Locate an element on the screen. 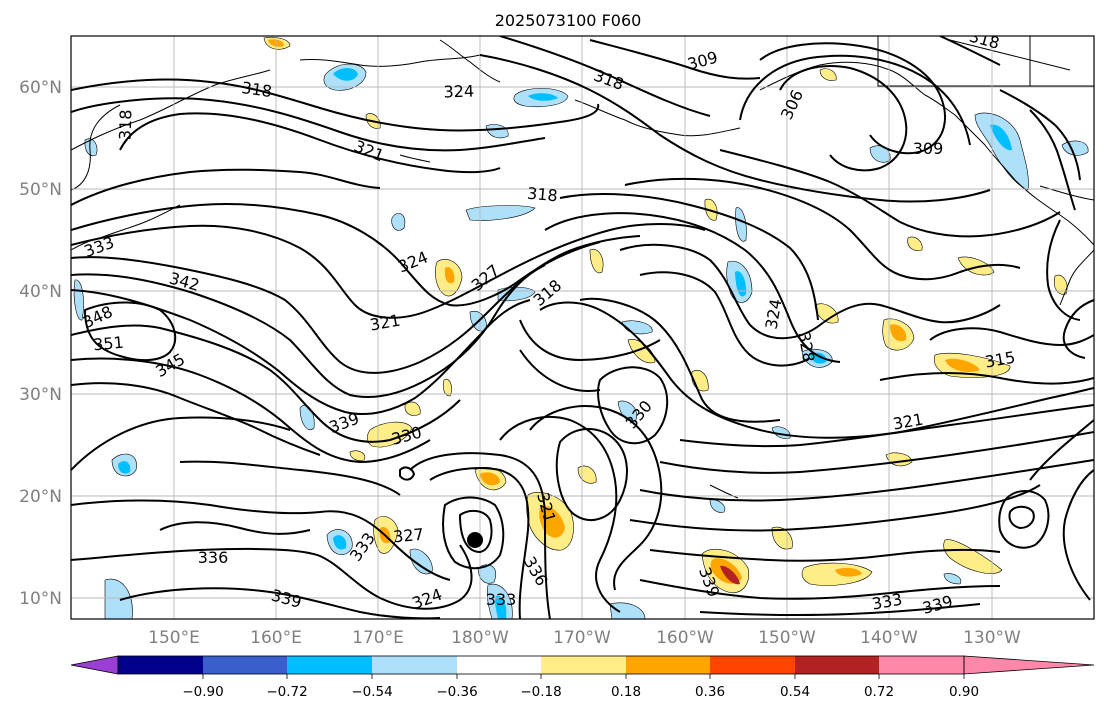  contour-label: 336 is located at coordinates (213, 557).